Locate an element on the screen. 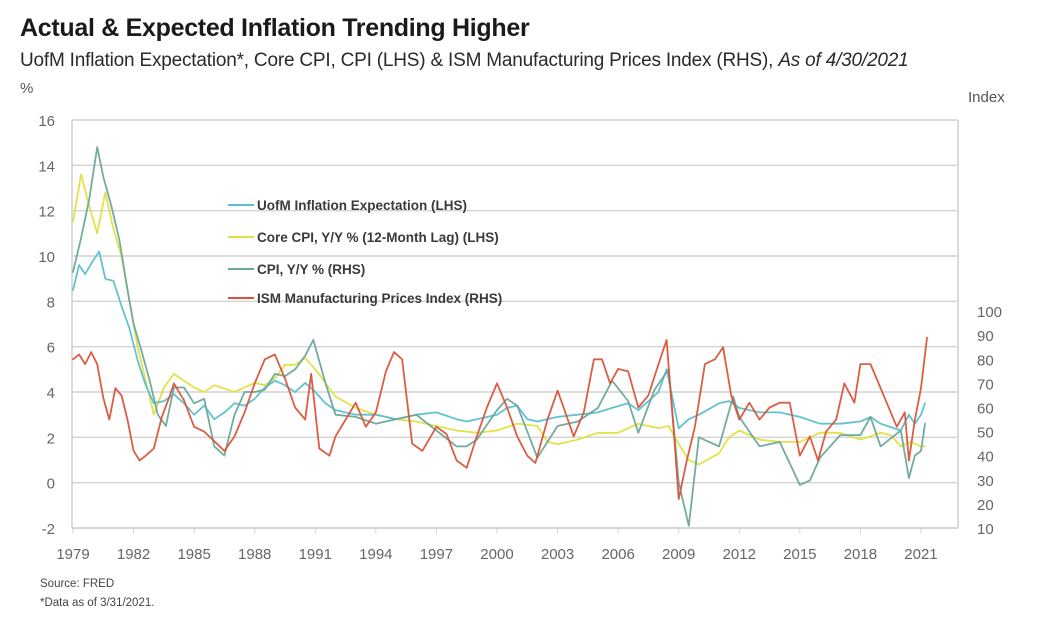 The width and height of the screenshot is (1047, 633). right-y-tick-label: 20 is located at coordinates (985, 505).